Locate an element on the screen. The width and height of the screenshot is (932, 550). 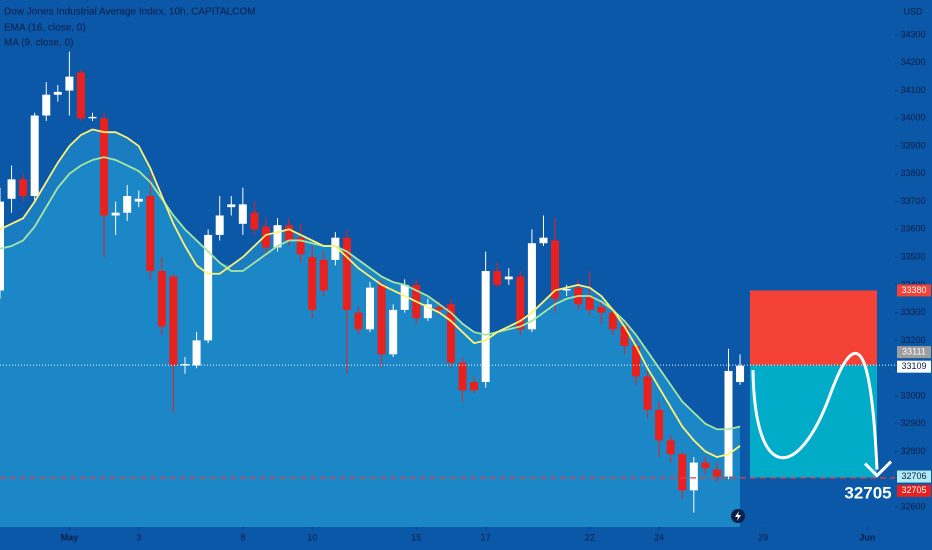
y-tick-label: 33400 is located at coordinates (912, 284).